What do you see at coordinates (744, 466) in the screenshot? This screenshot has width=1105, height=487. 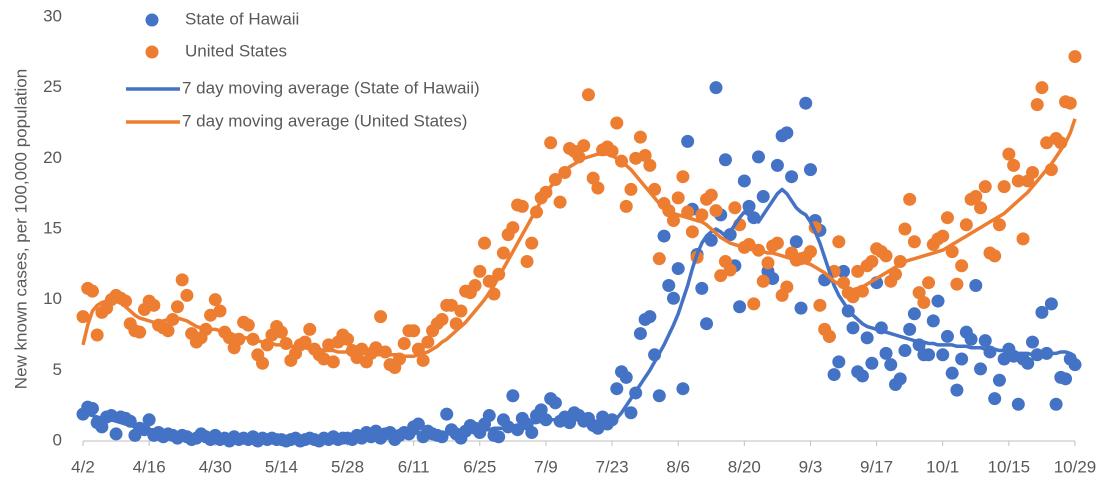 I see `x-tick-label: 8/20` at bounding box center [744, 466].